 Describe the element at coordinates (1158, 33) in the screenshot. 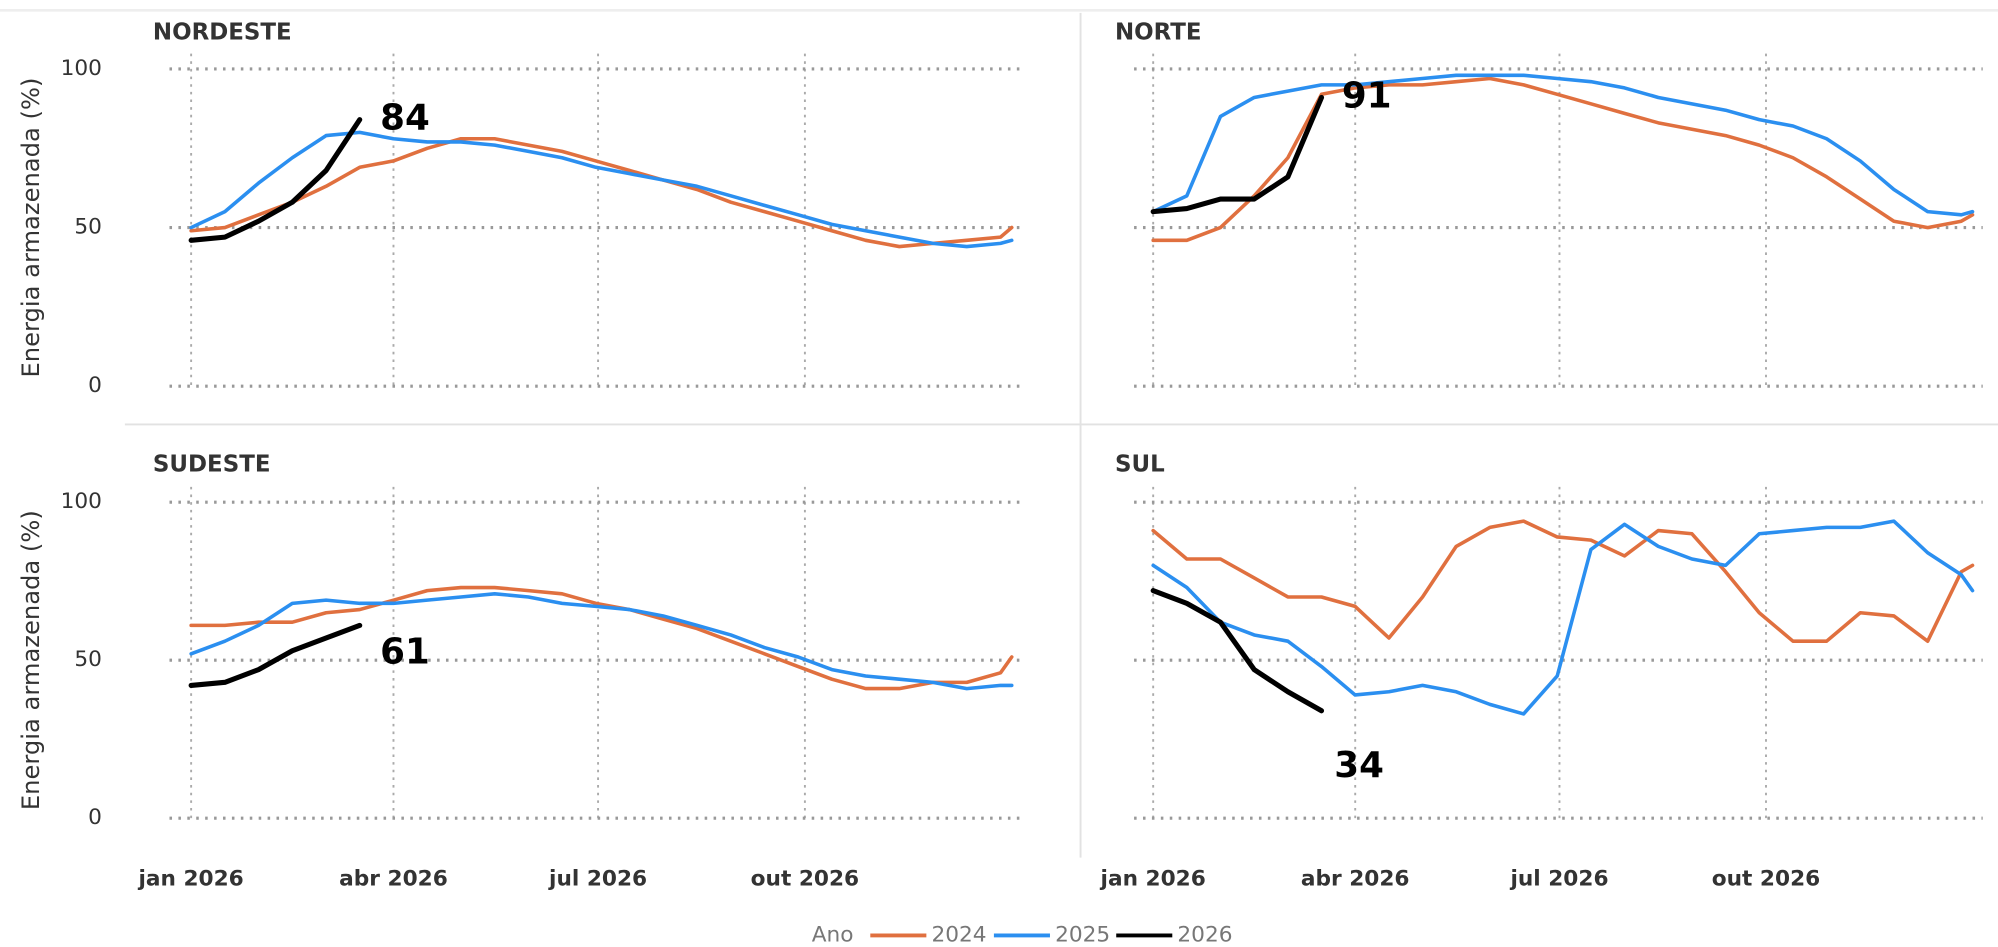

I see `panel-title: NORTE` at that location.